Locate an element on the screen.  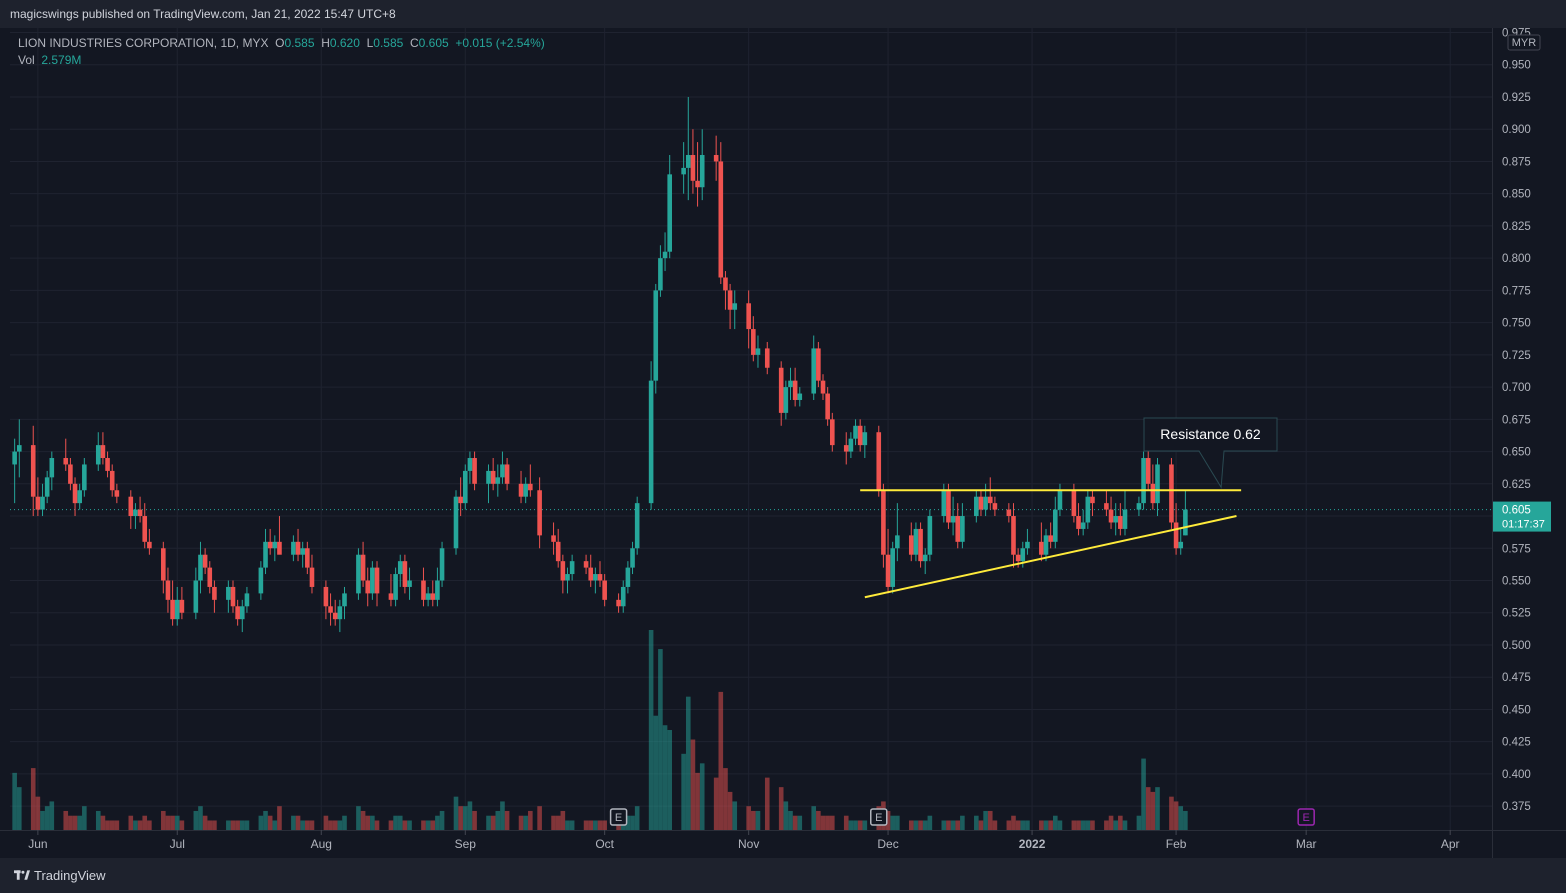
price-tick-label: 0.475 is located at coordinates (1516, 678).